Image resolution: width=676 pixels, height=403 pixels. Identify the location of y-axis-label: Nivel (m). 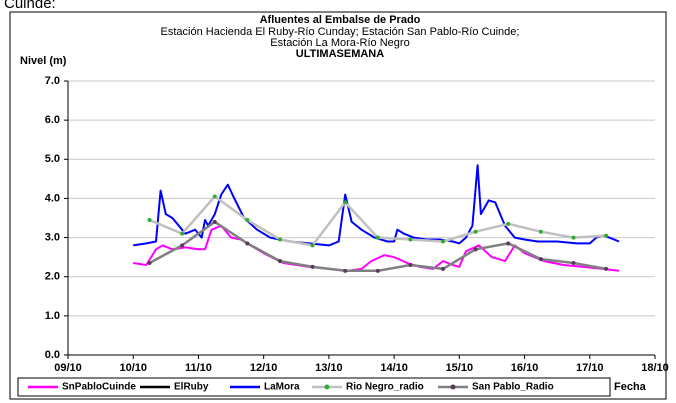
(43, 61).